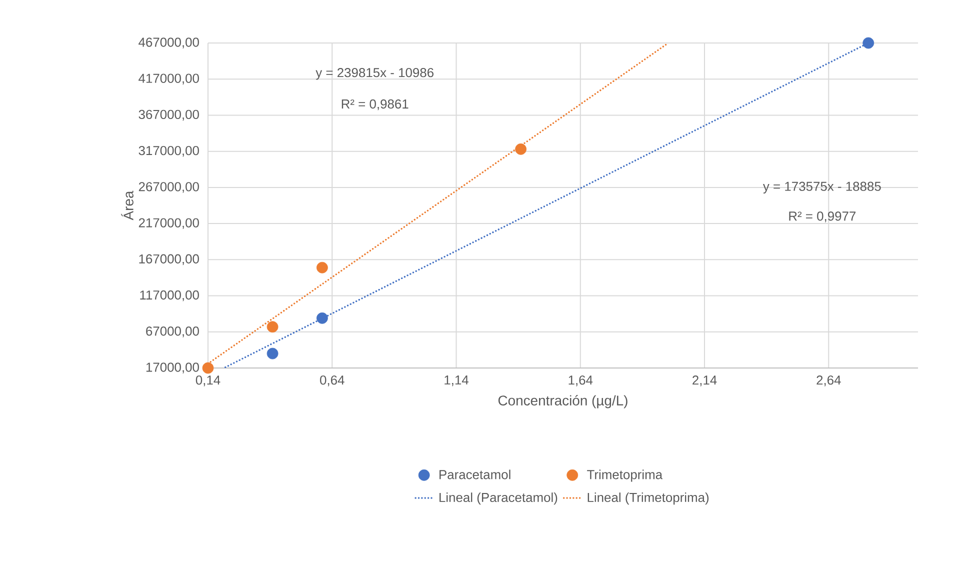 This screenshot has height=581, width=956. I want to click on annotation: y = 173575x - 18885, so click(821, 188).